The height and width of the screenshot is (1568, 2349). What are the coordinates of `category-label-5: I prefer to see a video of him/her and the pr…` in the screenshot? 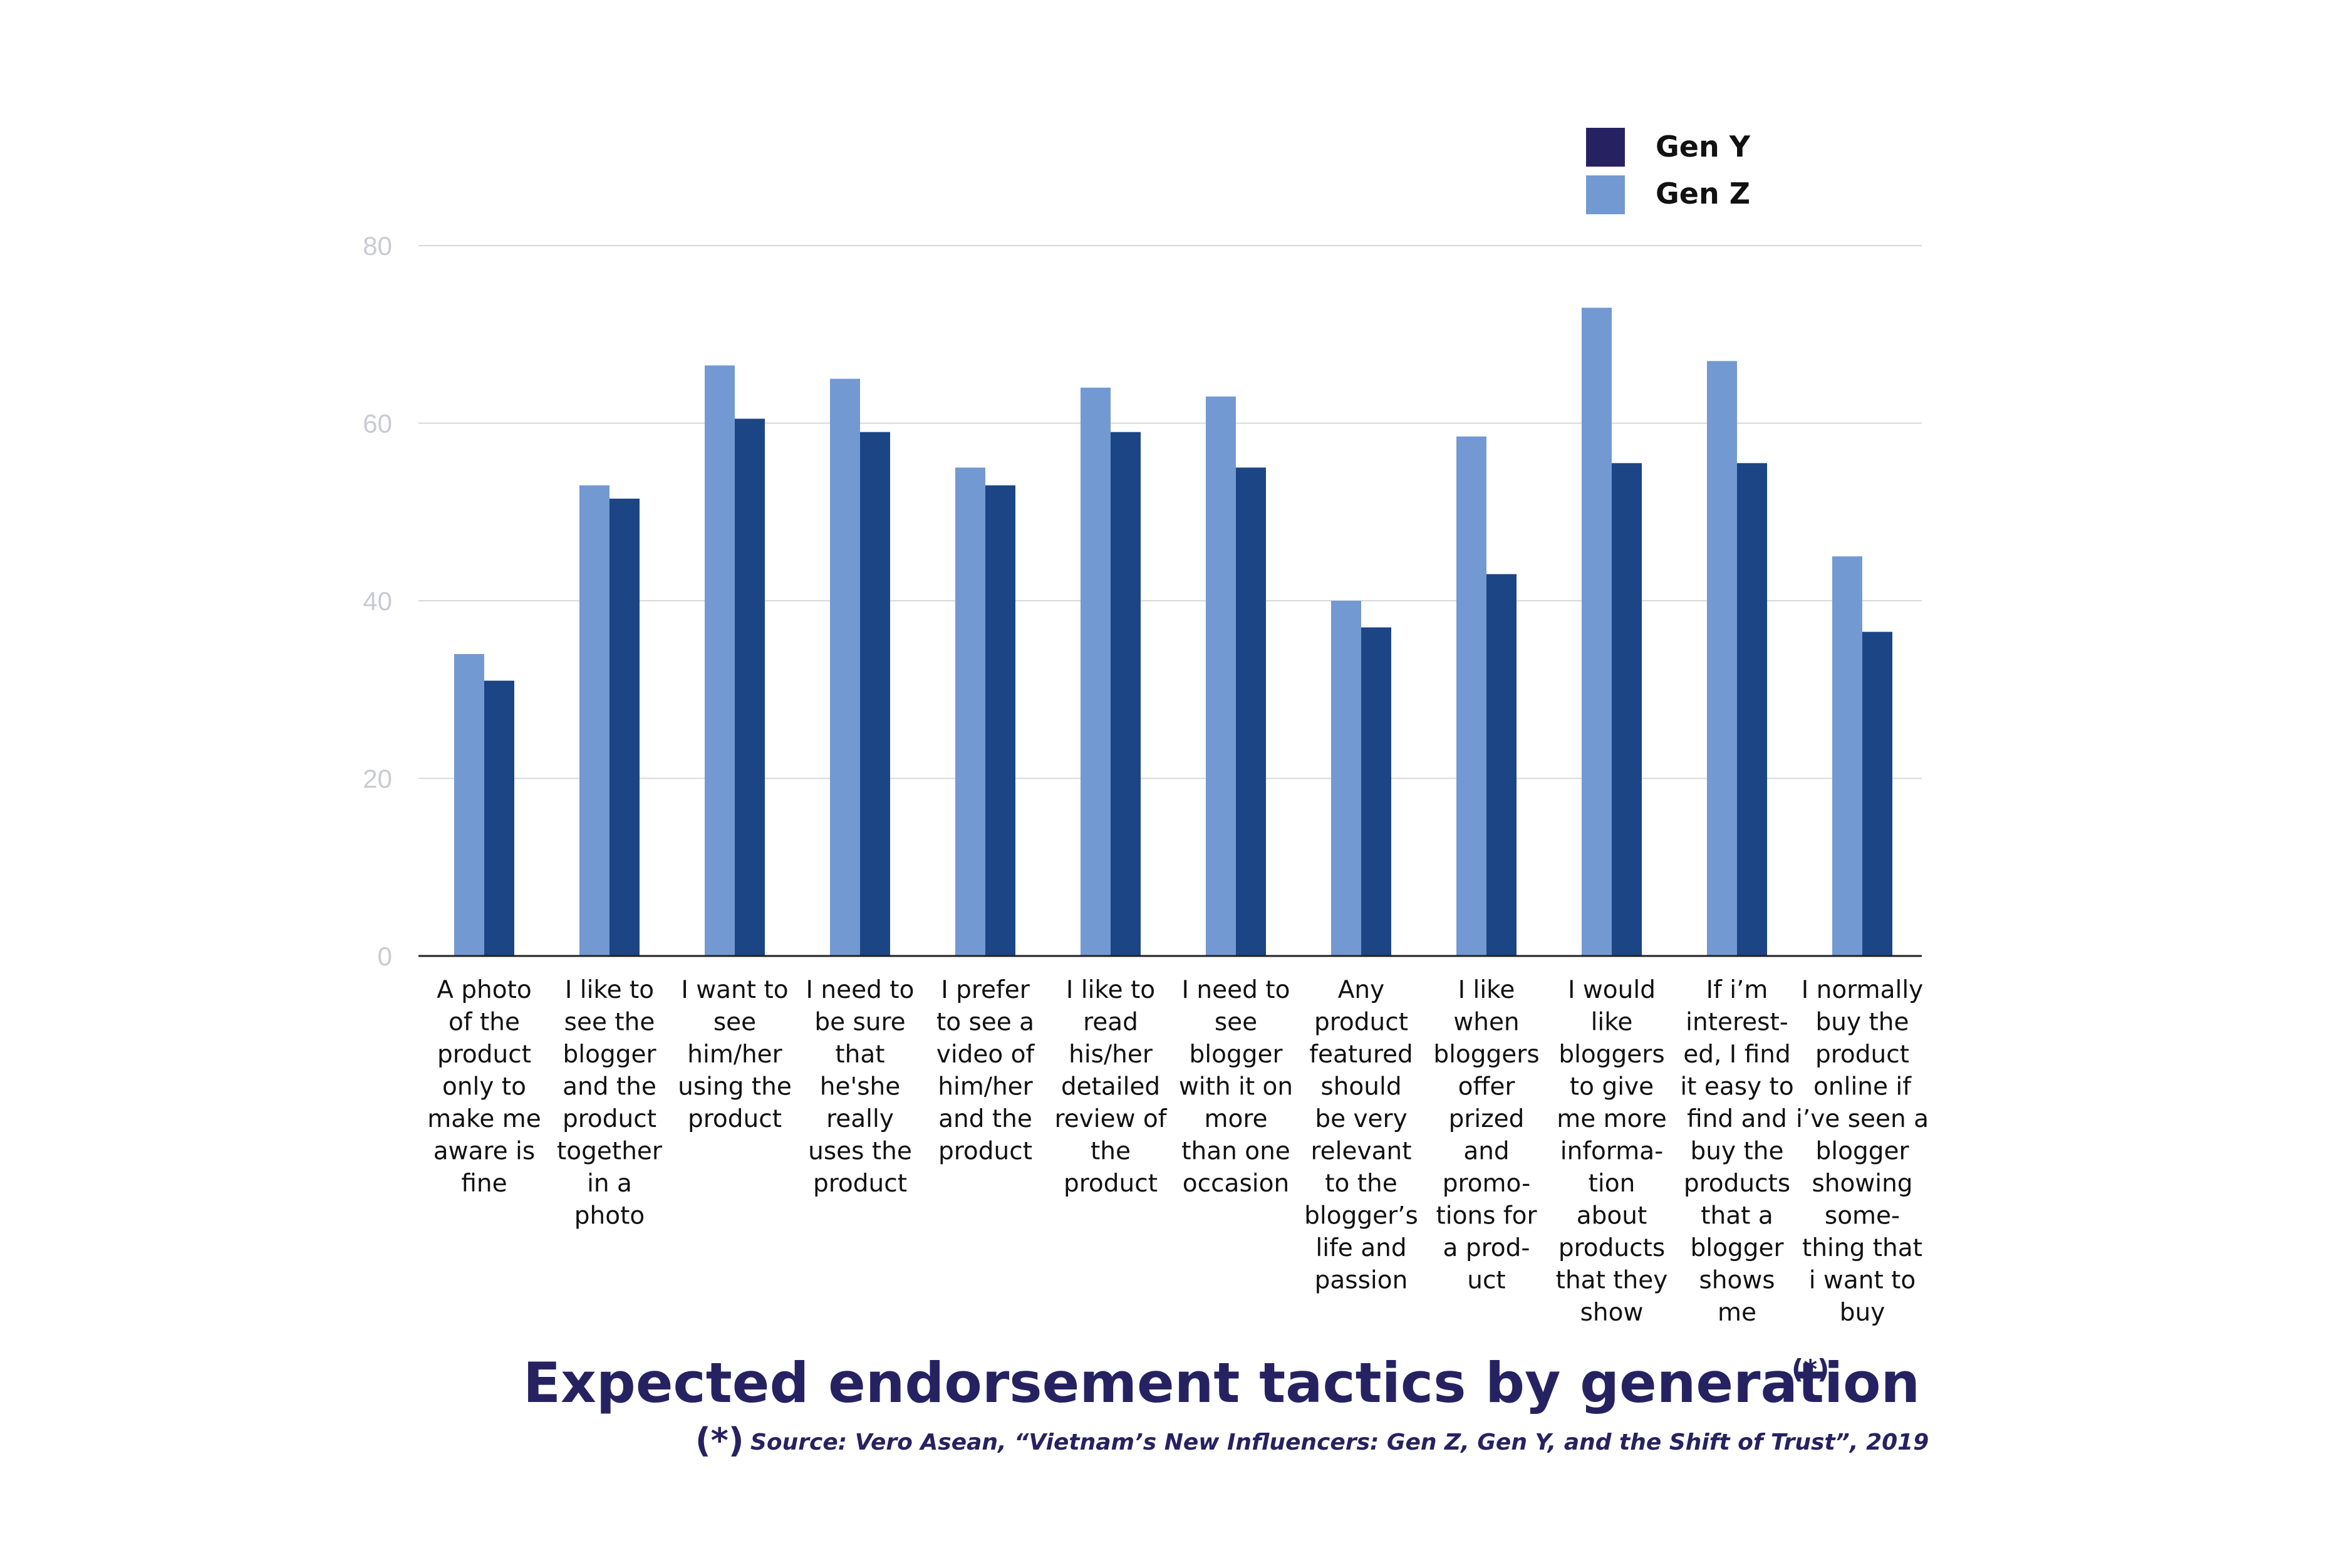 It's located at (985, 1071).